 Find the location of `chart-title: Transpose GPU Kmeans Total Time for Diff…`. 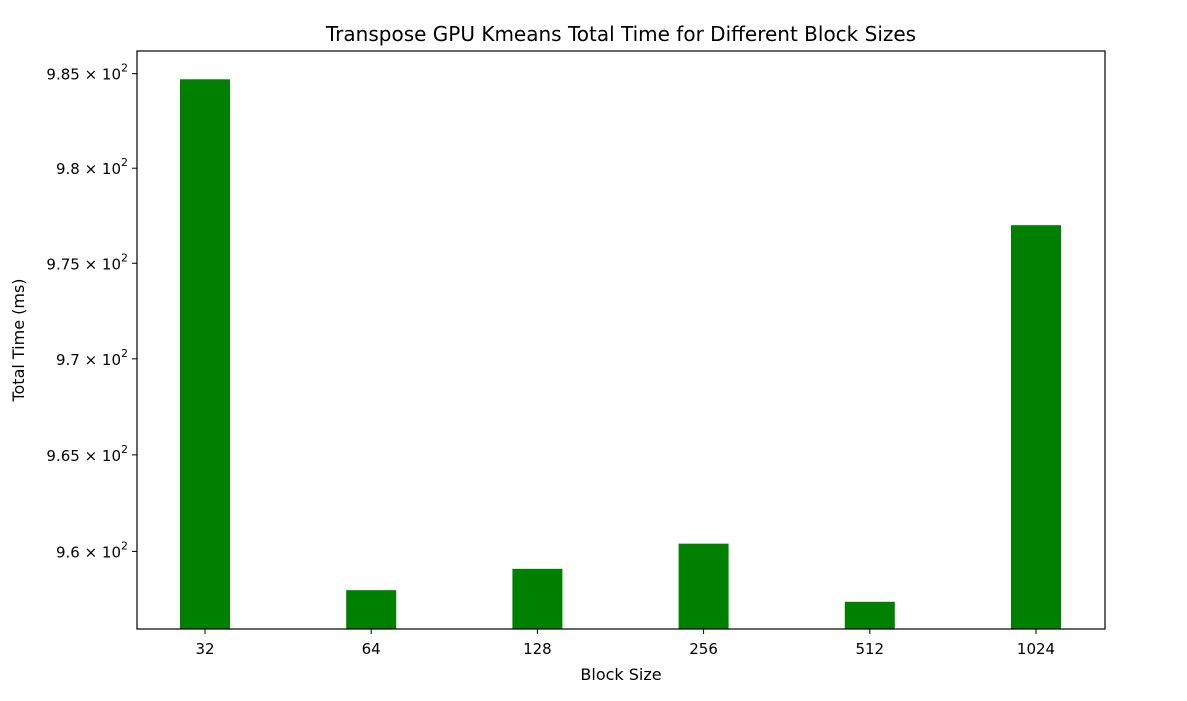

chart-title: Transpose GPU Kmeans Total Time for Diff… is located at coordinates (620, 34).